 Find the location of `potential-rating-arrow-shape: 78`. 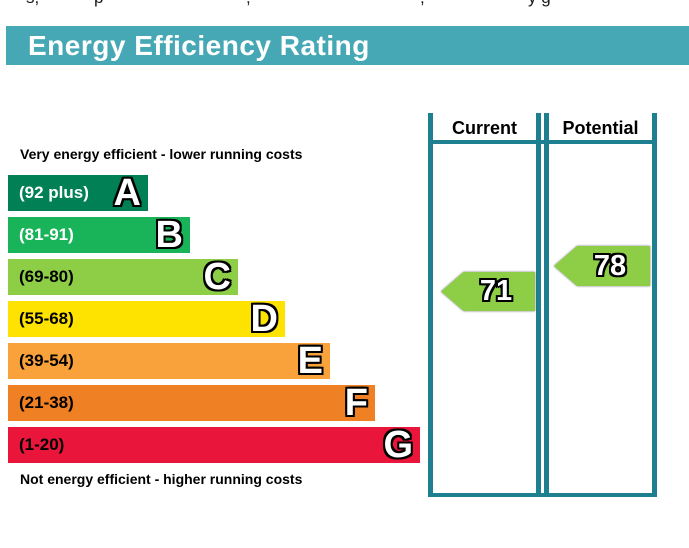

potential-rating-arrow-shape: 78 is located at coordinates (602, 266).